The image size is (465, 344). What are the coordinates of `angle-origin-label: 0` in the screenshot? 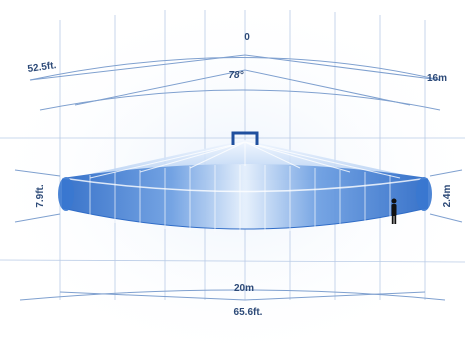 It's located at (247, 37).